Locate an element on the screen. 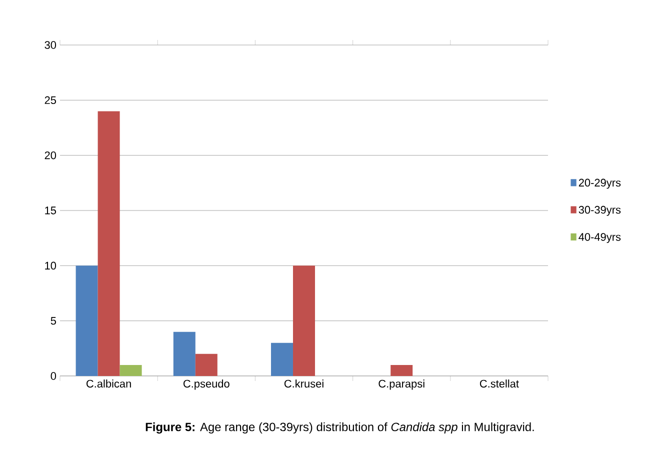 The image size is (662, 450). legend-label: 20-29yrs is located at coordinates (599, 183).